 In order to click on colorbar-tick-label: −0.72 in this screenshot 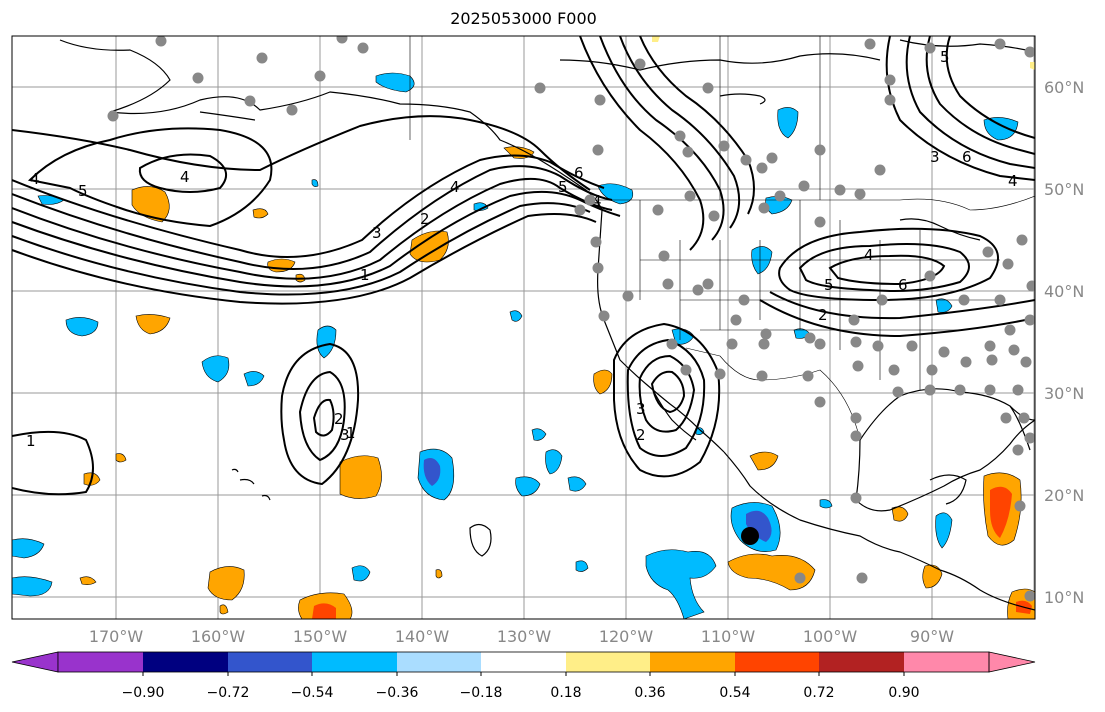, I will do `click(228, 693)`.